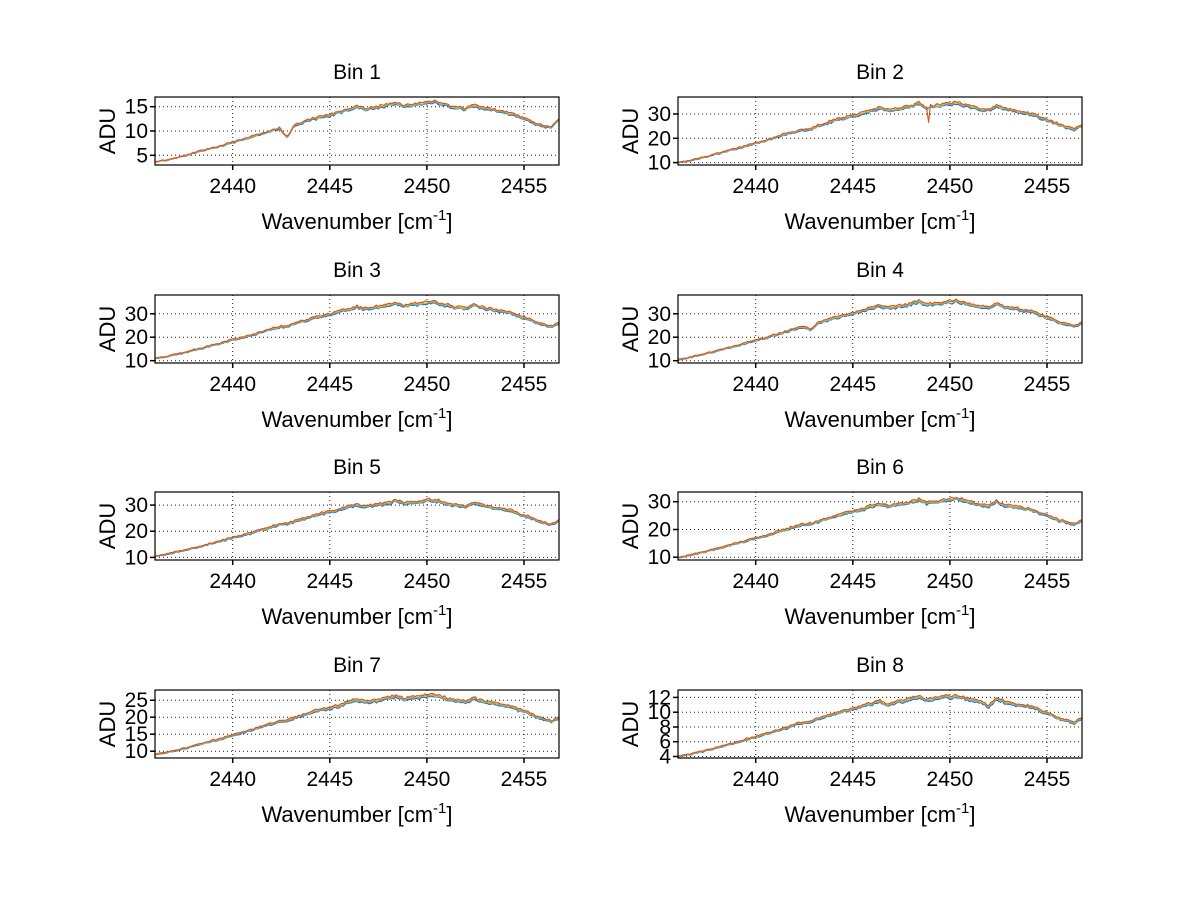 This screenshot has width=1200, height=901. Describe the element at coordinates (880, 665) in the screenshot. I see `subplot-title: Bin 8` at that location.